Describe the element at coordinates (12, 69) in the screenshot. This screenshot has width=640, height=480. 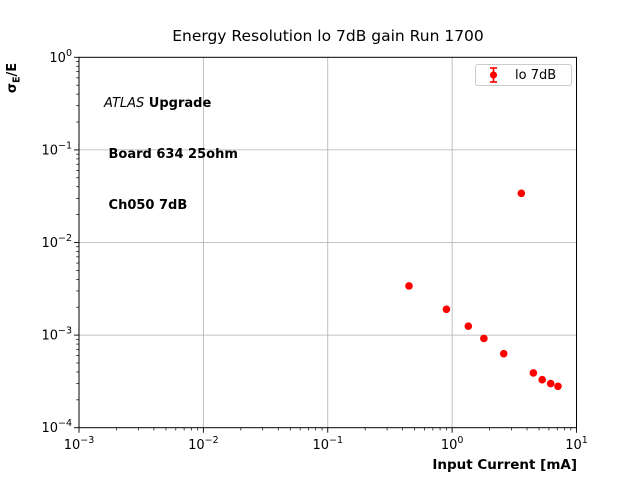
I see `y-axis-label-rest: /E` at that location.